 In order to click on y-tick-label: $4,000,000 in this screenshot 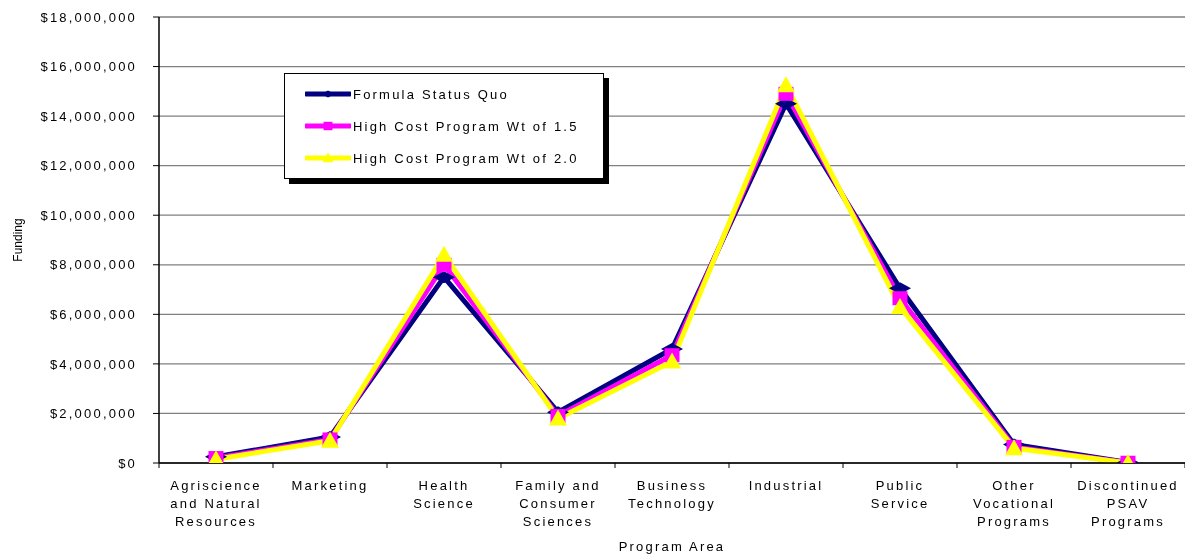, I will do `click(93, 364)`.